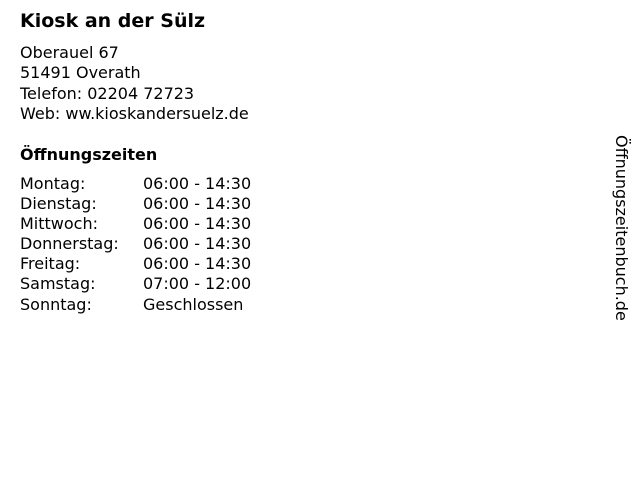 The width and height of the screenshot is (640, 480). What do you see at coordinates (69, 244) in the screenshot?
I see `day: Donnerstag:` at bounding box center [69, 244].